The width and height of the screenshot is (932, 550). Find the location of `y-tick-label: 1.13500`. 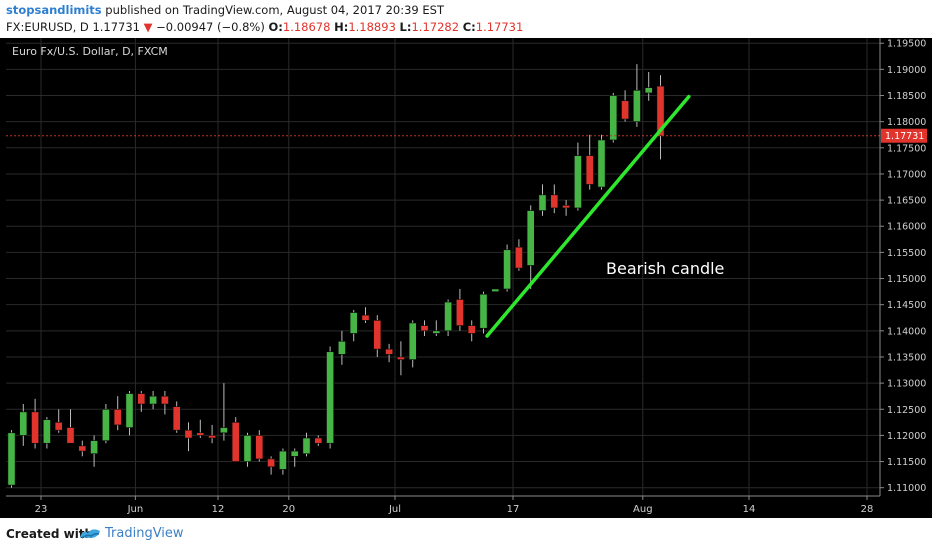

y-tick-label: 1.13500 is located at coordinates (906, 357).